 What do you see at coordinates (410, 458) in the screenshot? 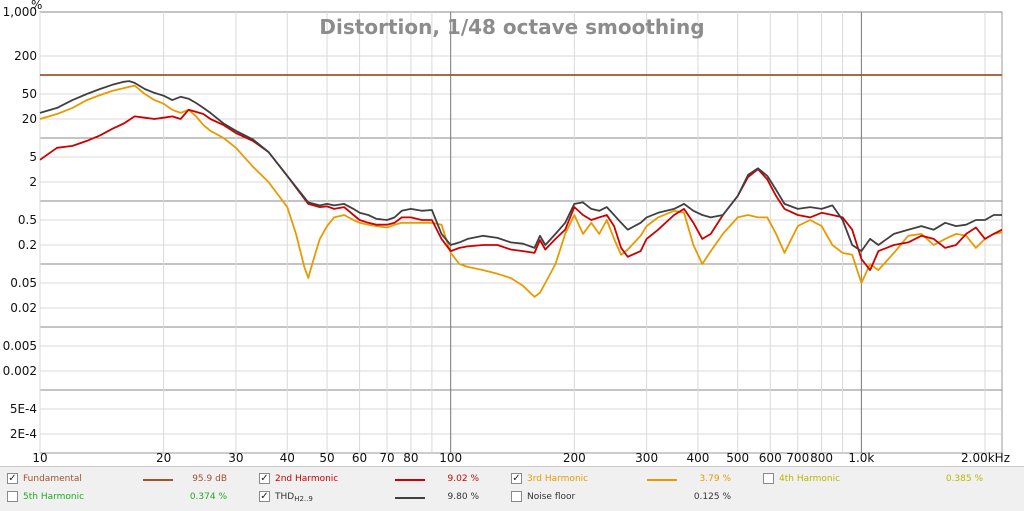
I see `x-tick-label: 80` at bounding box center [410, 458].